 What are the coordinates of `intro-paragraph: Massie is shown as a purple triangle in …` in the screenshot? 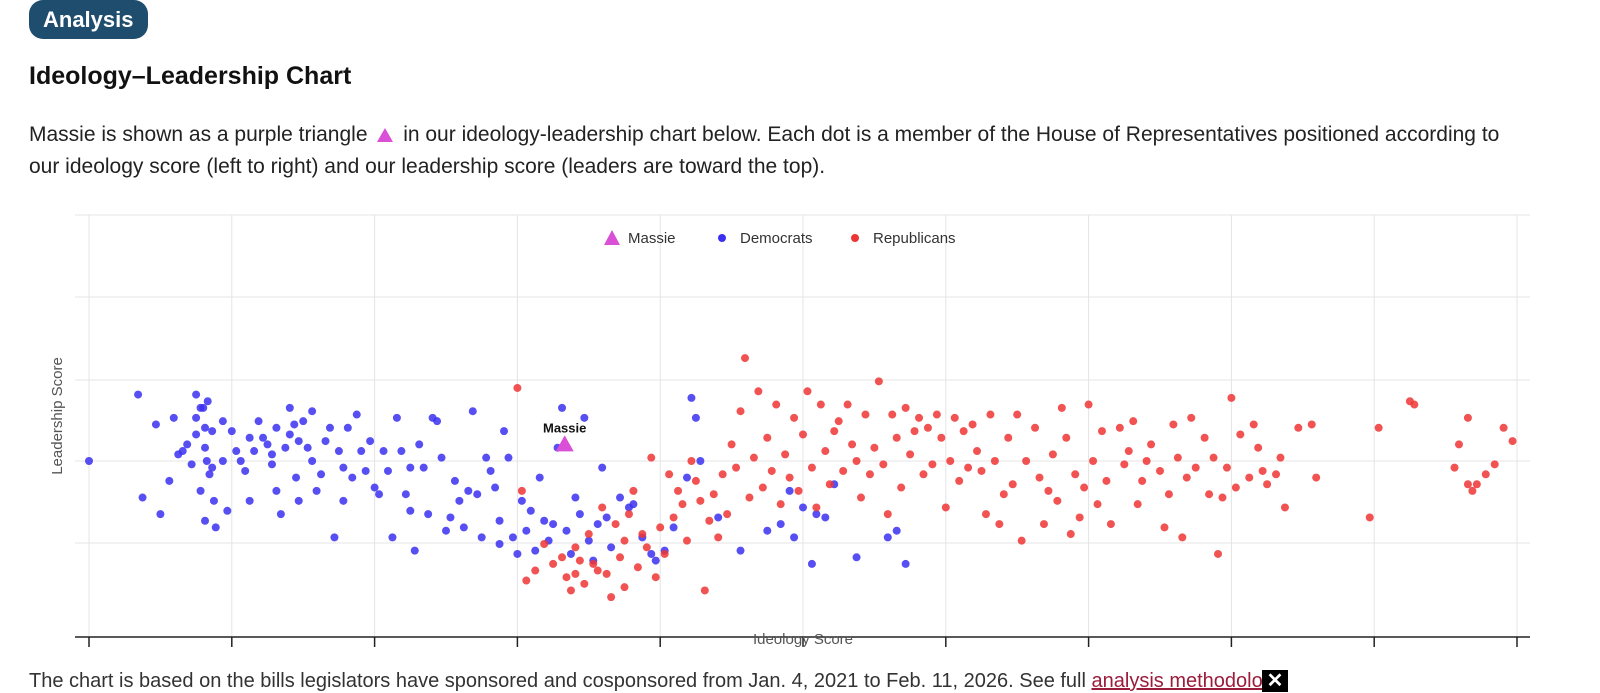 It's located at (779, 151).